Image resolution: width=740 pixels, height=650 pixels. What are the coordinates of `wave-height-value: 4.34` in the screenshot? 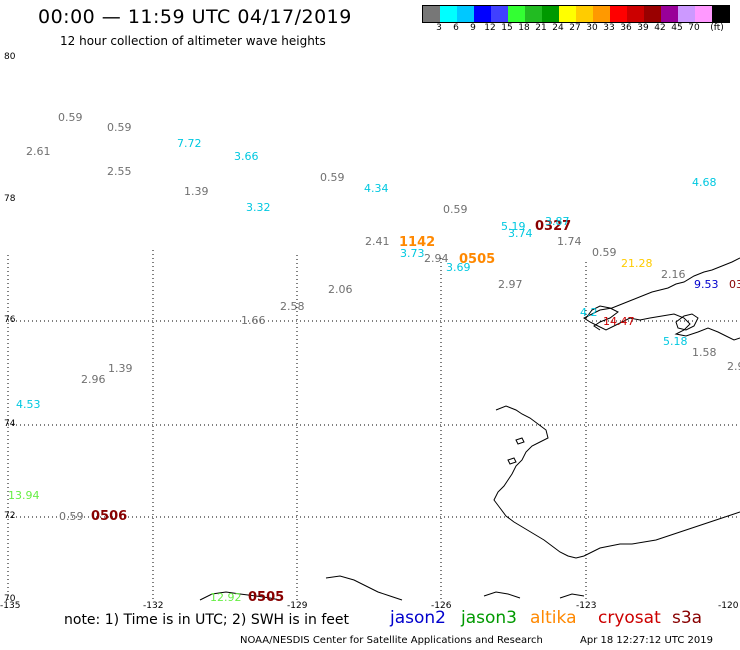 It's located at (376, 188).